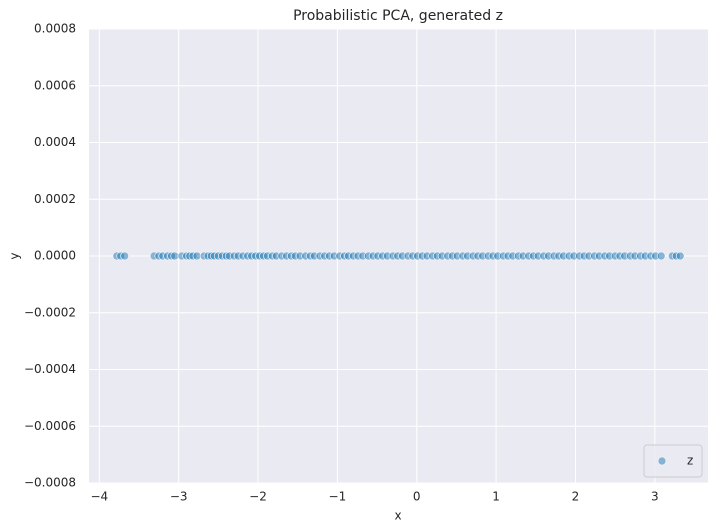  I want to click on x-tick-label: 3, so click(655, 497).